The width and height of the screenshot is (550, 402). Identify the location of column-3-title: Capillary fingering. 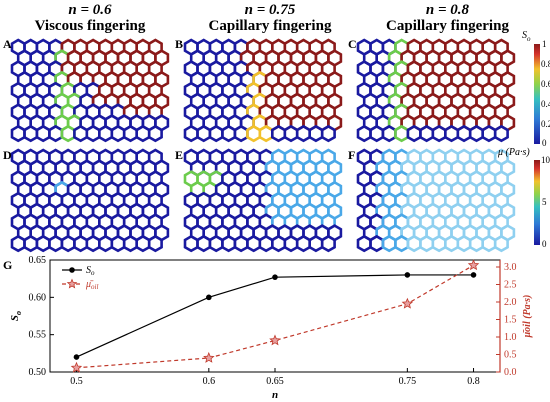
(447, 26).